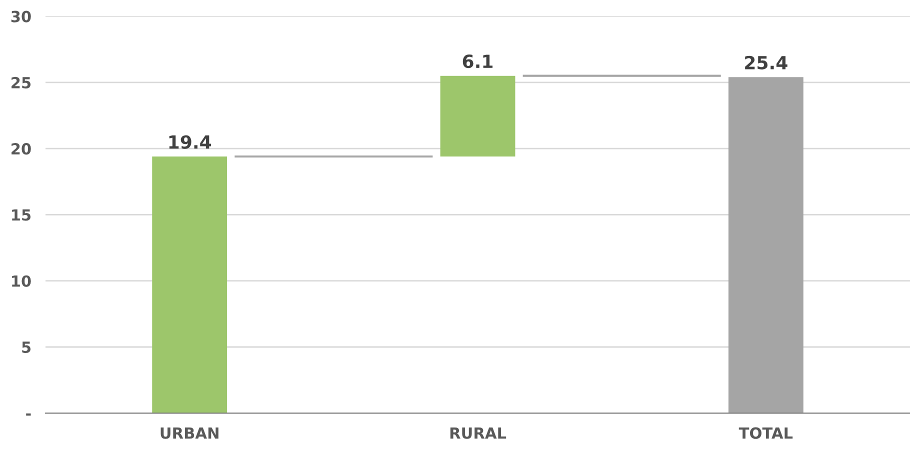 Image resolution: width=910 pixels, height=453 pixels. Describe the element at coordinates (478, 433) in the screenshot. I see `x-tick-label: RURAL` at that location.